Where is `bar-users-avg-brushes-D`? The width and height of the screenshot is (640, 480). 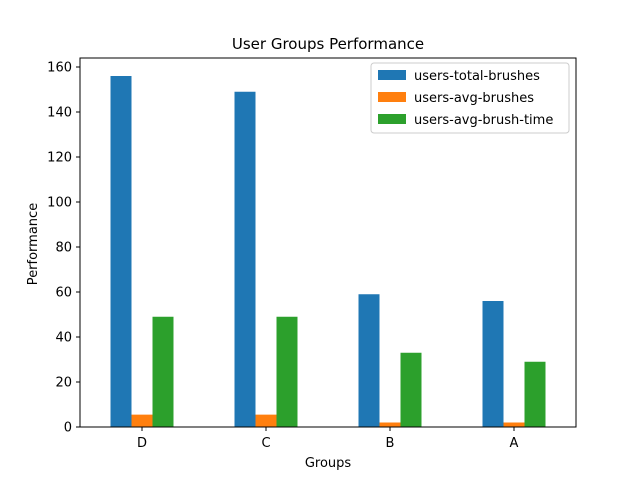
bar-users-avg-brushes-D is located at coordinates (142, 421).